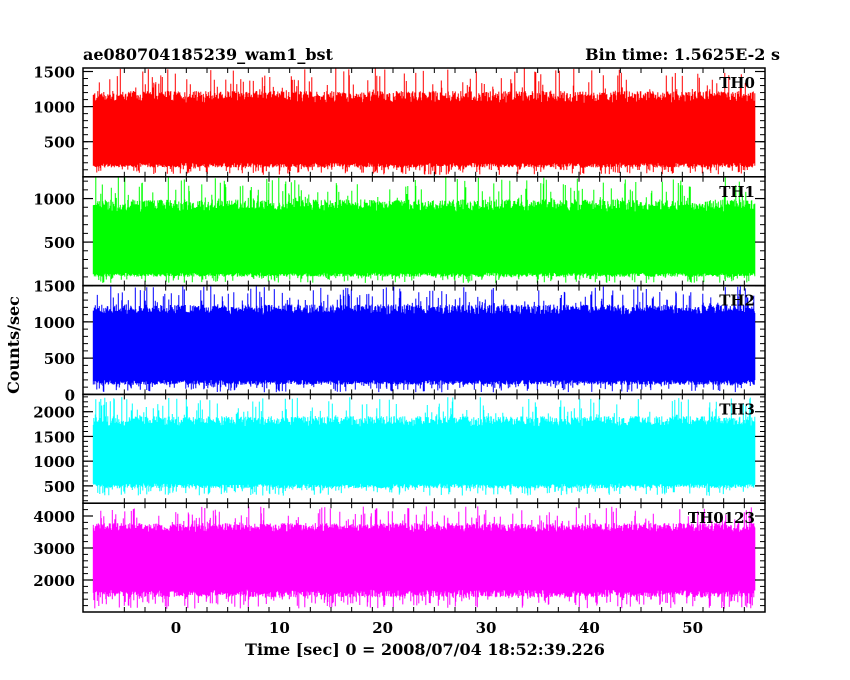 The width and height of the screenshot is (850, 680). Describe the element at coordinates (437, 628) in the screenshot. I see `x-axis: 0 10 20 30 40 50` at that location.